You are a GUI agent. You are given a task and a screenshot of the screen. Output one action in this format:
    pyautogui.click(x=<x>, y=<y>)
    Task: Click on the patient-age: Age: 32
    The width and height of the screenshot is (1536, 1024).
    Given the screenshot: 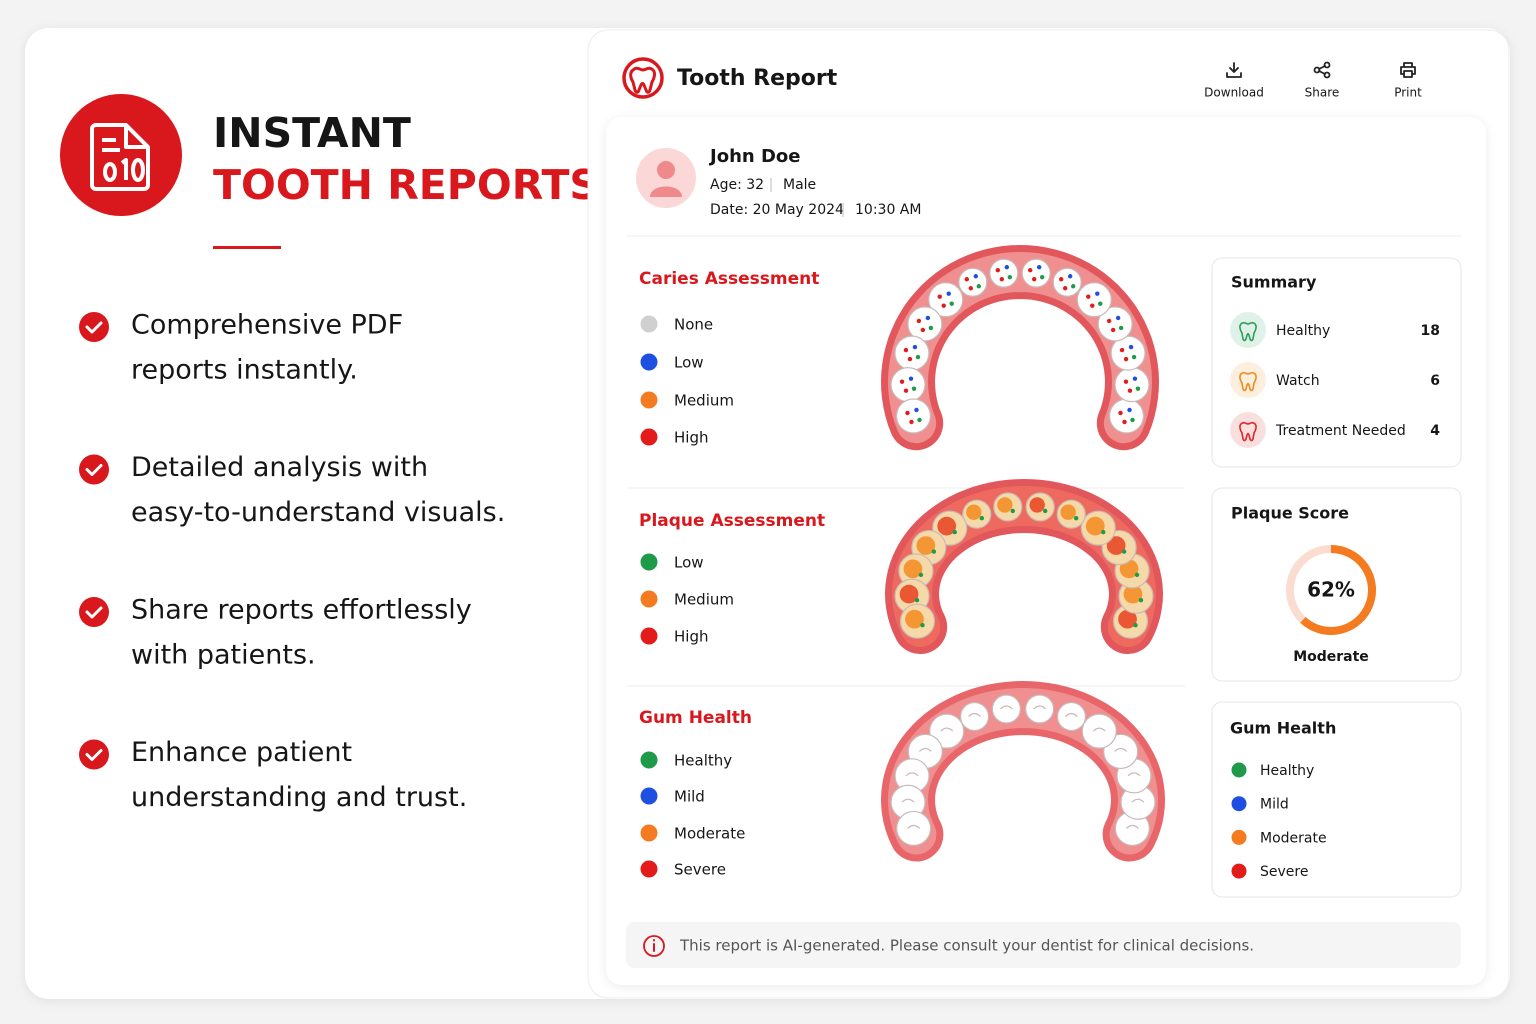 What is the action you would take?
    pyautogui.click(x=737, y=185)
    